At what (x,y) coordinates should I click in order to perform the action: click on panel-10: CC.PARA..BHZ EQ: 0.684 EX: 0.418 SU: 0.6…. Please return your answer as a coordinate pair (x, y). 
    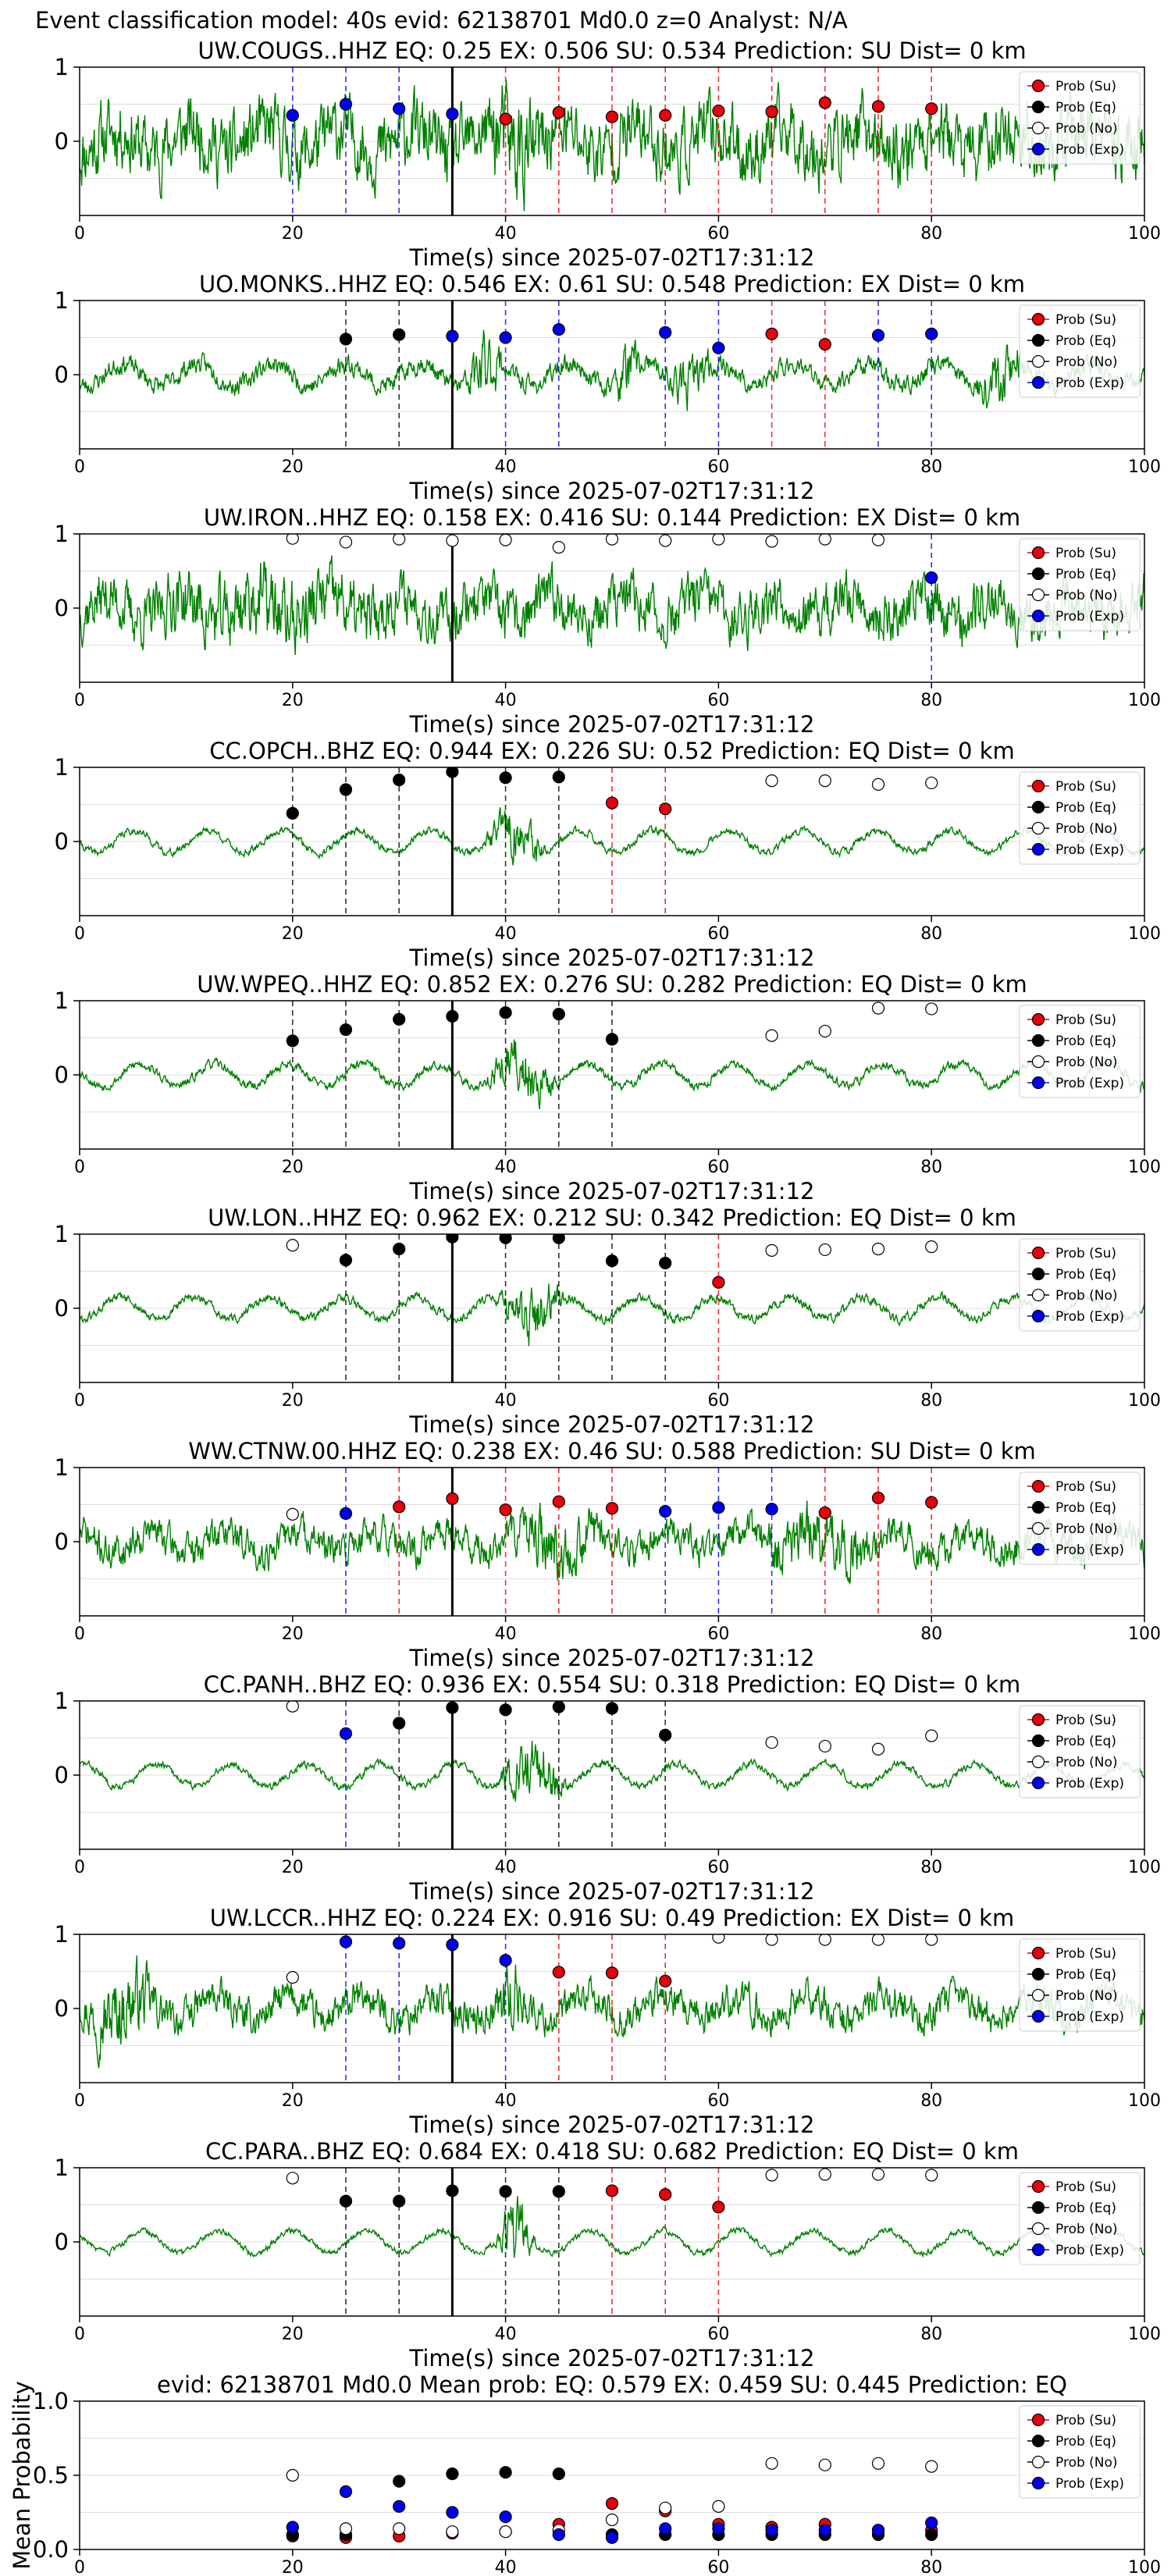
    Looking at the image, I should click on (608, 2254).